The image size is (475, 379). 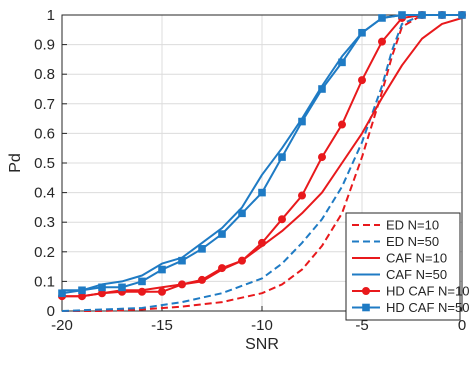 I want to click on y-tick-label: 1, so click(x=51, y=15).